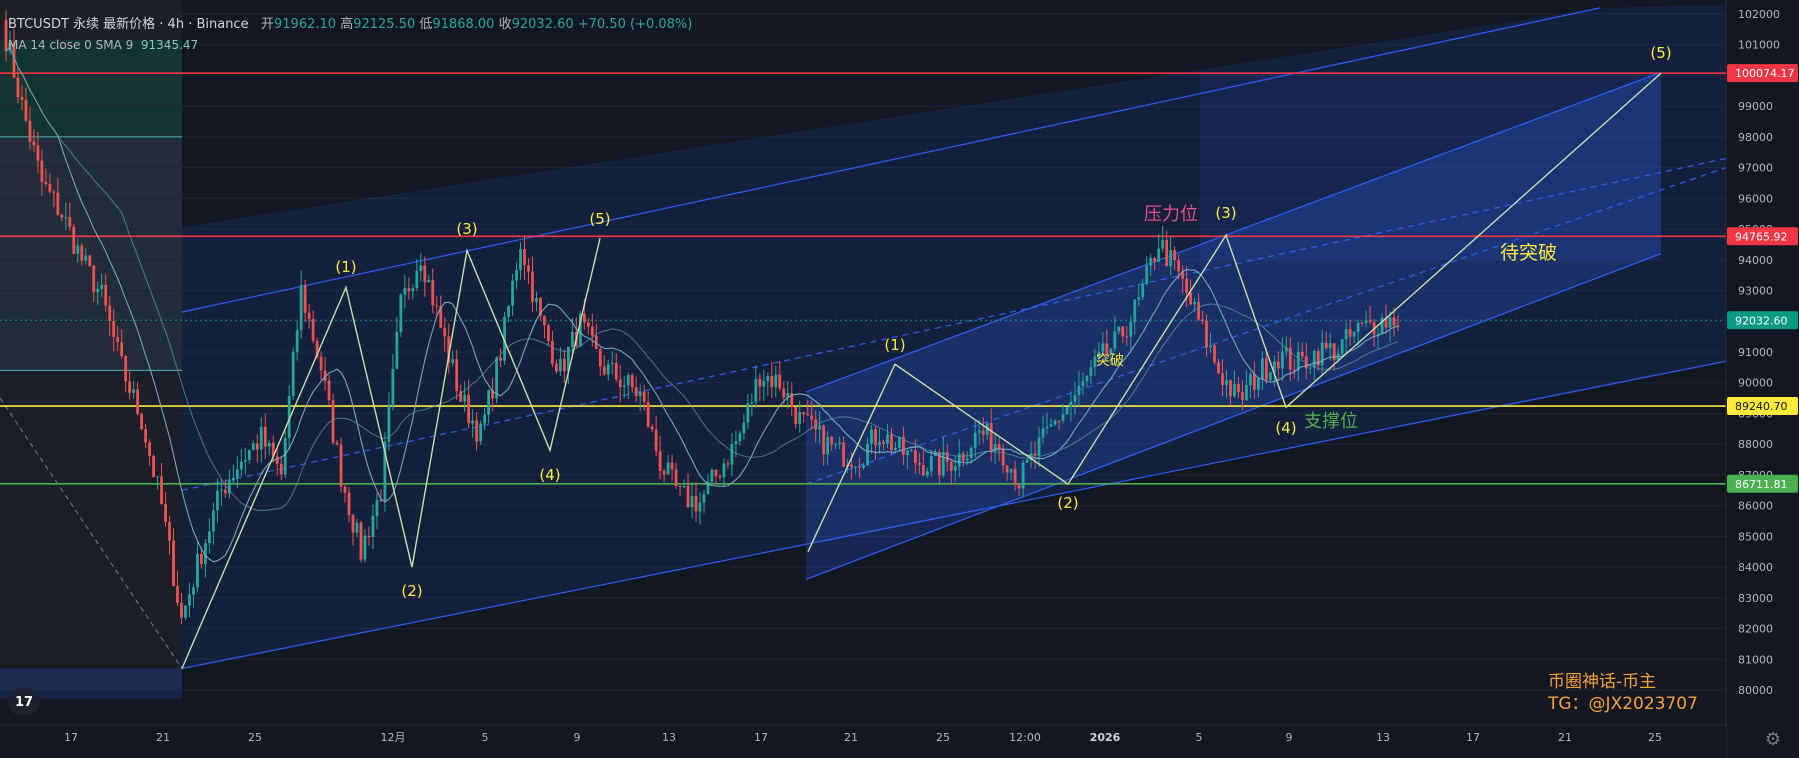  I want to click on price-tick-label: 83000, so click(1755, 598).